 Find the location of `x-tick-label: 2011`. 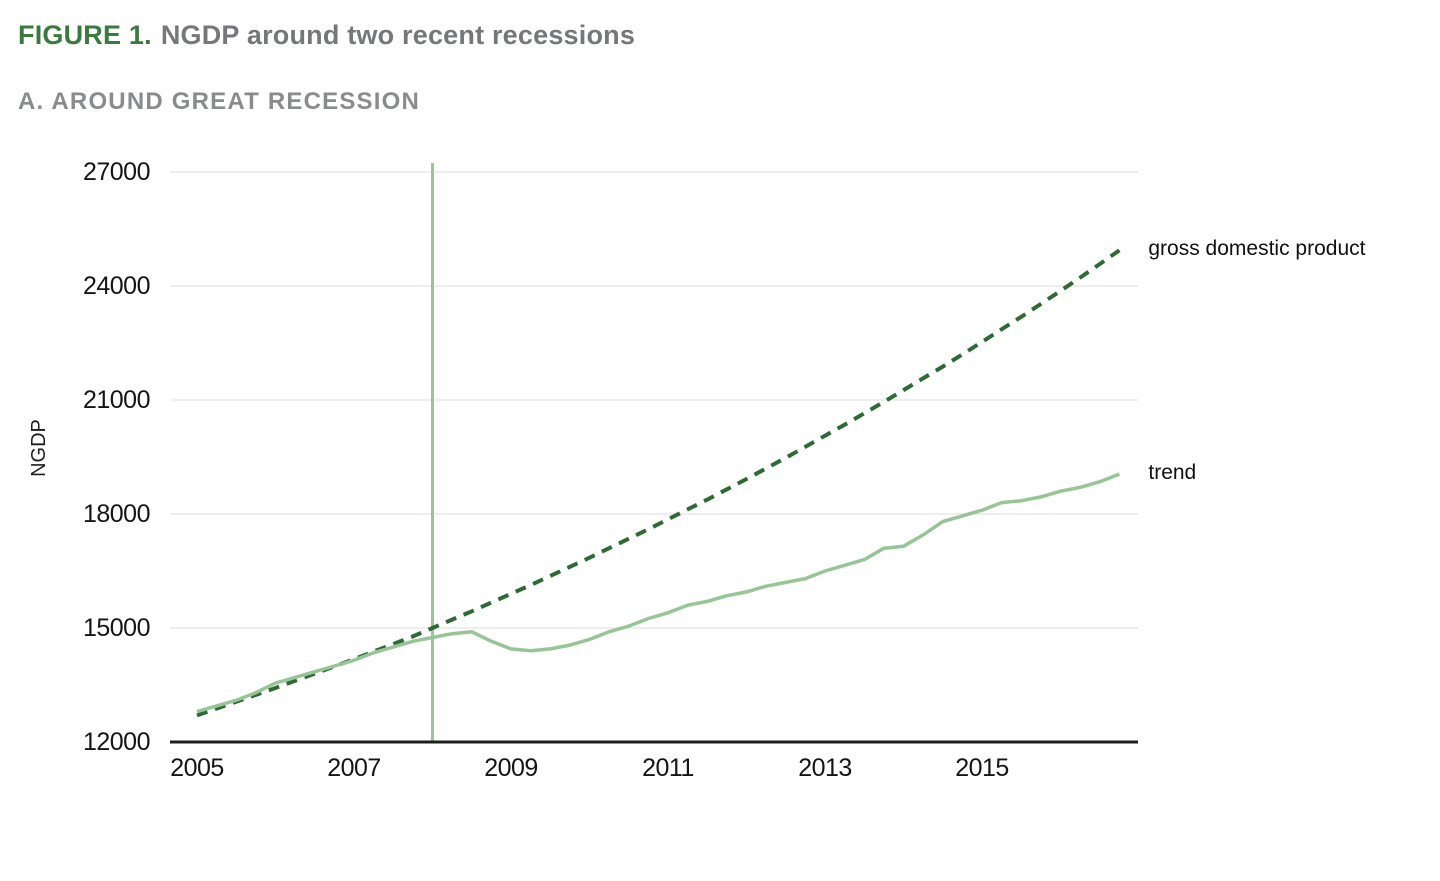

x-tick-label: 2011 is located at coordinates (668, 768).